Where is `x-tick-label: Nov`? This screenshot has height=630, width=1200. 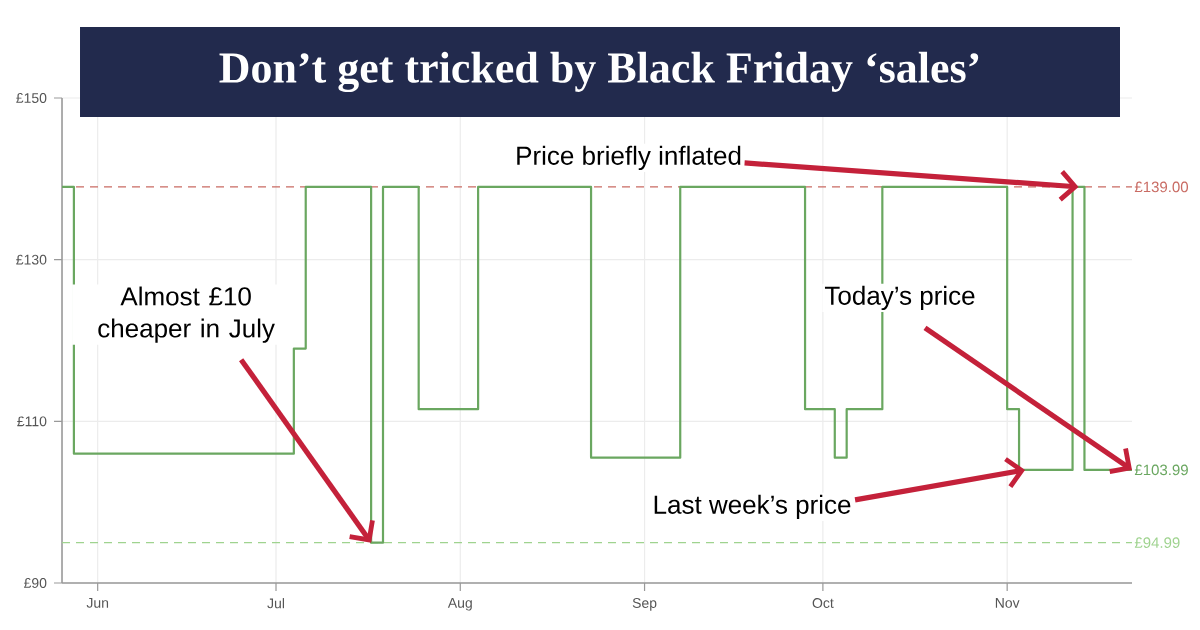 x-tick-label: Nov is located at coordinates (1007, 603).